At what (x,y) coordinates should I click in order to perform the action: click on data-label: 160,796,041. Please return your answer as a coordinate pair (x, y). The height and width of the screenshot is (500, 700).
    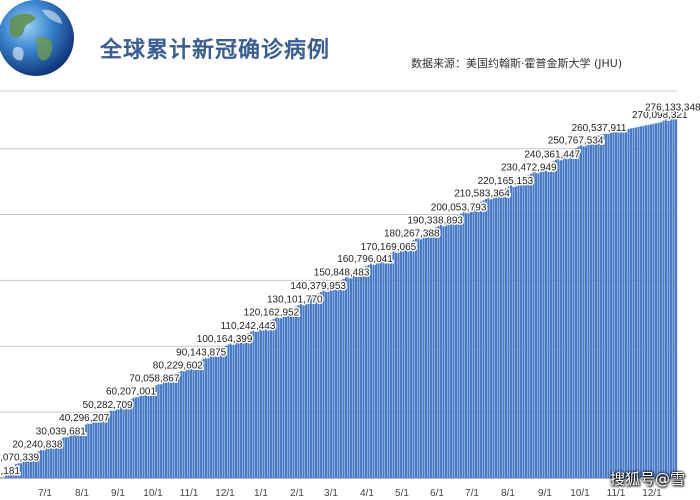
    Looking at the image, I should click on (365, 259).